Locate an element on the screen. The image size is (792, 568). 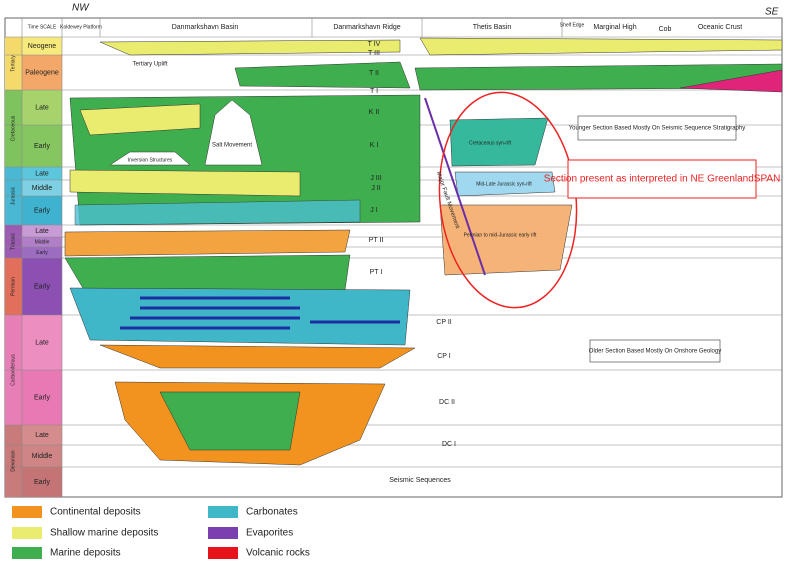
period-label: Jurassic is located at coordinates (13, 195).